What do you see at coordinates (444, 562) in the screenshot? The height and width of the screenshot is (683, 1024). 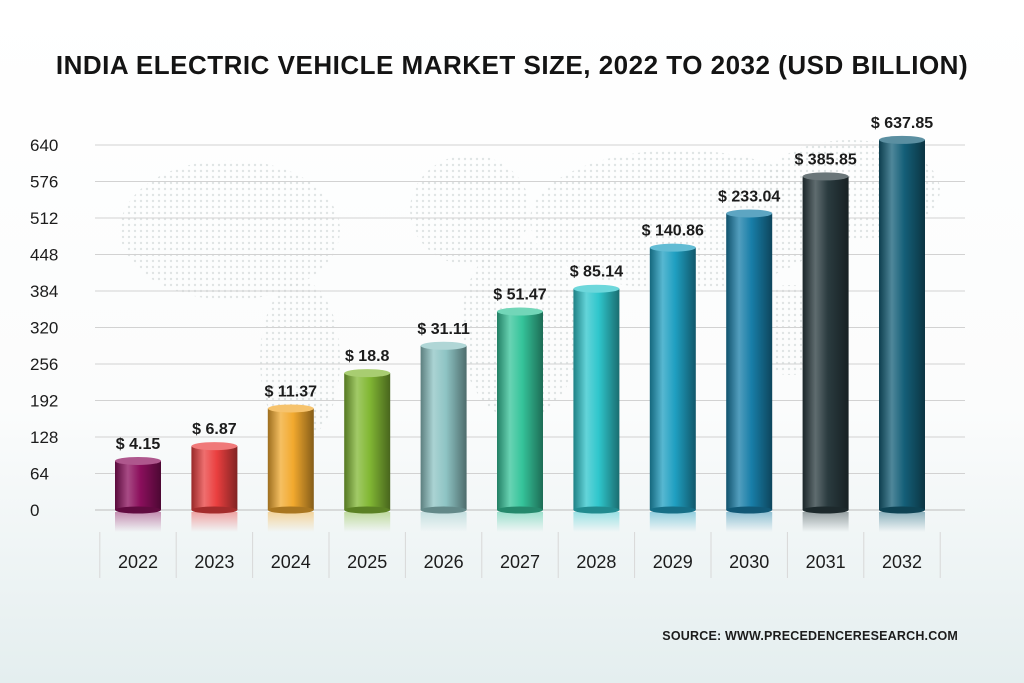 I see `x-tick-label: 2026` at bounding box center [444, 562].